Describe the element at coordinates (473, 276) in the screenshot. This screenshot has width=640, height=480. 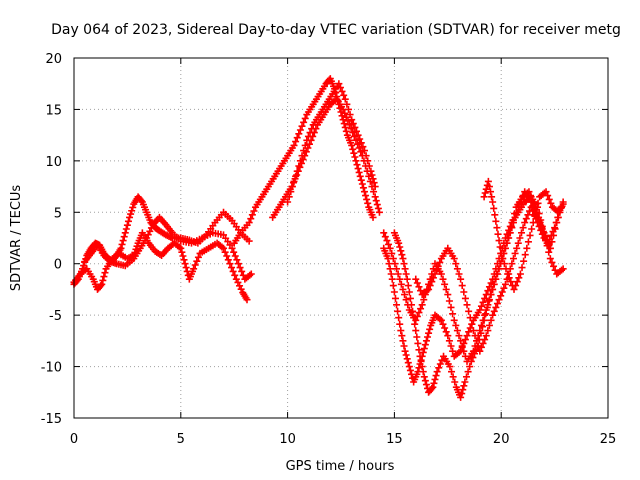
I see `series-track-j` at that location.